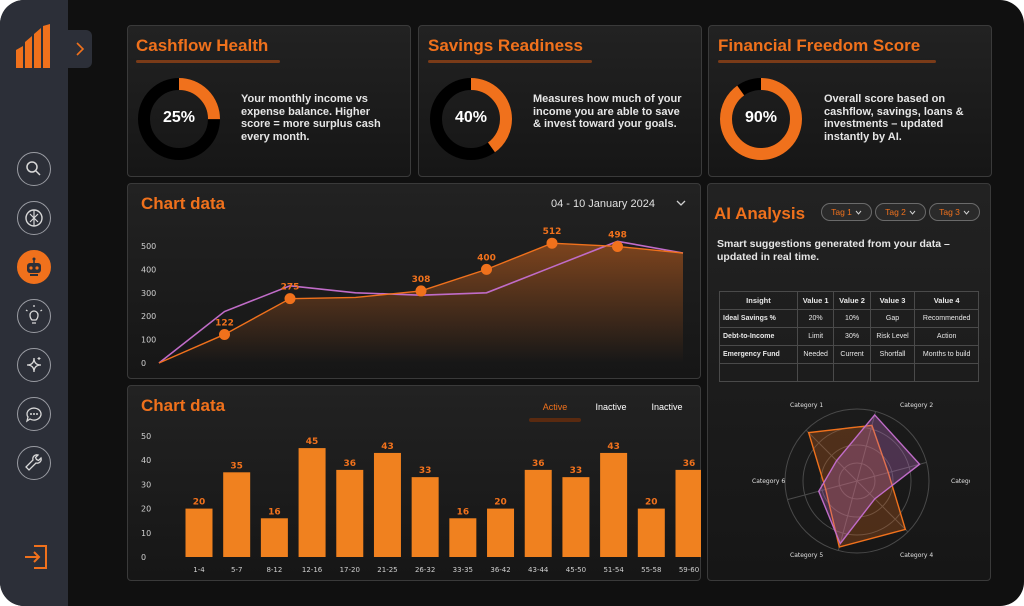  What do you see at coordinates (148, 340) in the screenshot?
I see `y-tick-label: 100` at bounding box center [148, 340].